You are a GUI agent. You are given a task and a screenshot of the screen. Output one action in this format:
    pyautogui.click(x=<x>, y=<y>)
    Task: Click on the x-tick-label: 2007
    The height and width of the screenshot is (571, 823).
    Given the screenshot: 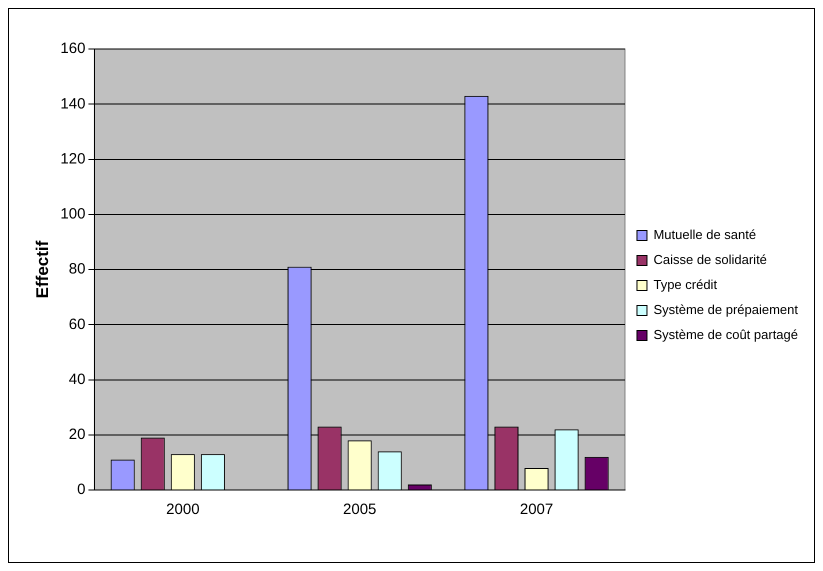 What is the action you would take?
    pyautogui.click(x=537, y=509)
    